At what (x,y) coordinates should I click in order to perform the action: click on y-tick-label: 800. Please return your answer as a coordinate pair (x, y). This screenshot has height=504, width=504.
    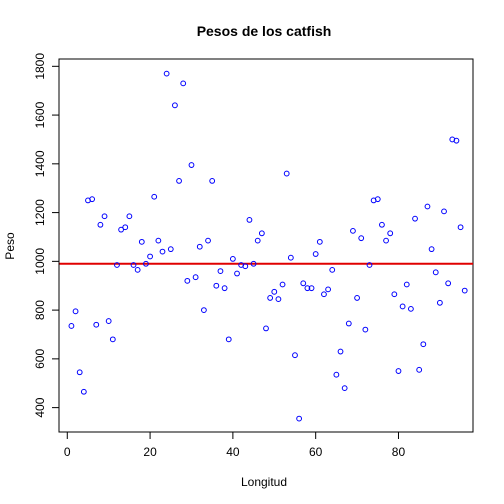
    Looking at the image, I should click on (40, 310).